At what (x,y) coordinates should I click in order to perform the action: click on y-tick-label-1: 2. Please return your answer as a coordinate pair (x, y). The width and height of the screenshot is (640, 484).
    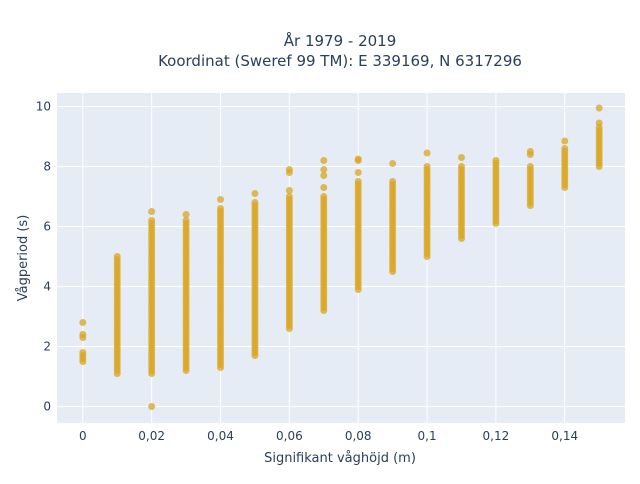
    Looking at the image, I should click on (47, 347).